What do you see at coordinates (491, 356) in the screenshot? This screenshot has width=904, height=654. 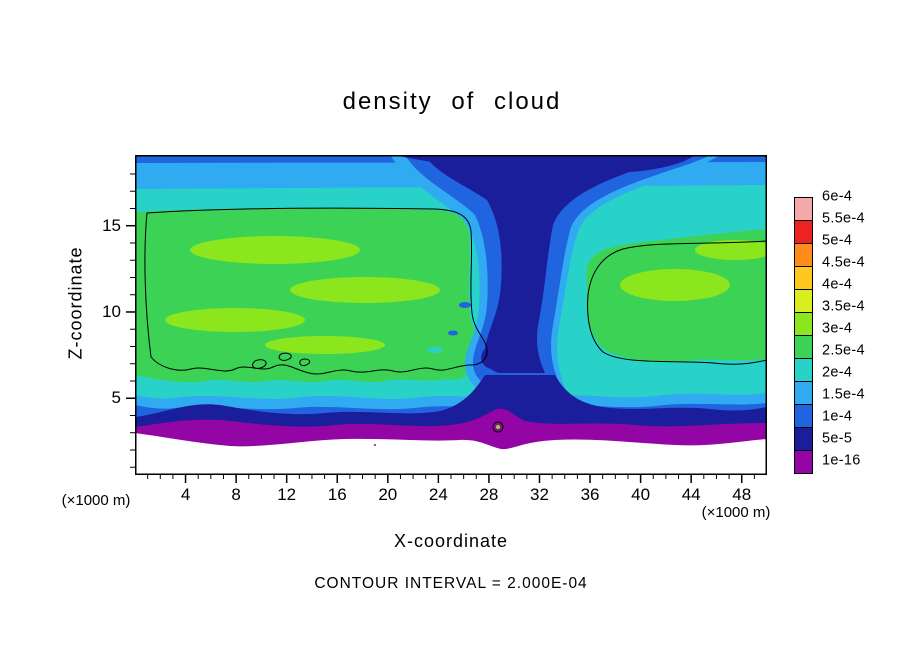 I see `plume-hook` at bounding box center [491, 356].